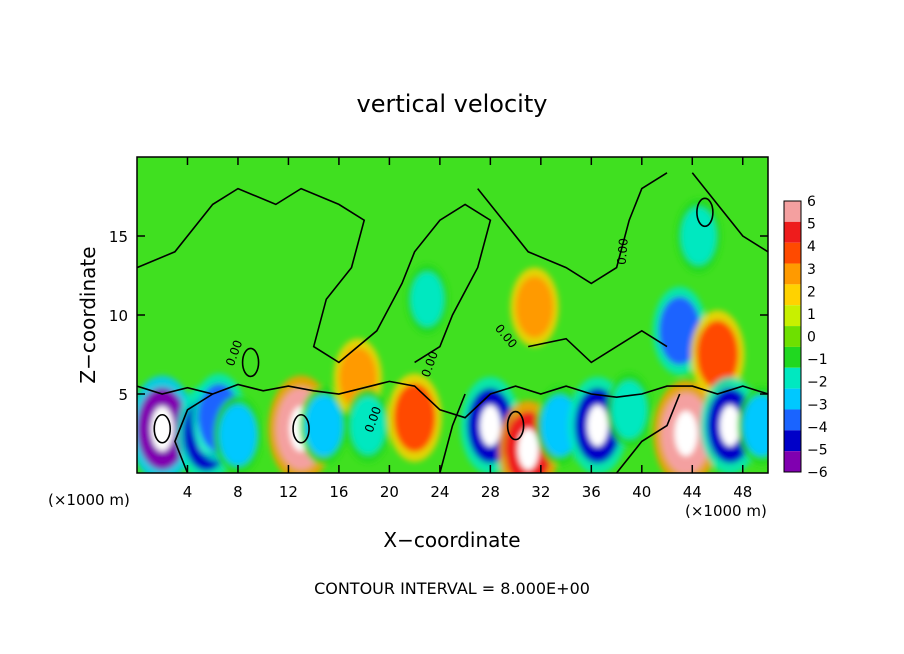 This screenshot has height=654, width=904. What do you see at coordinates (726, 511) in the screenshot?
I see `x-unit-right: (×1000 m)` at bounding box center [726, 511].